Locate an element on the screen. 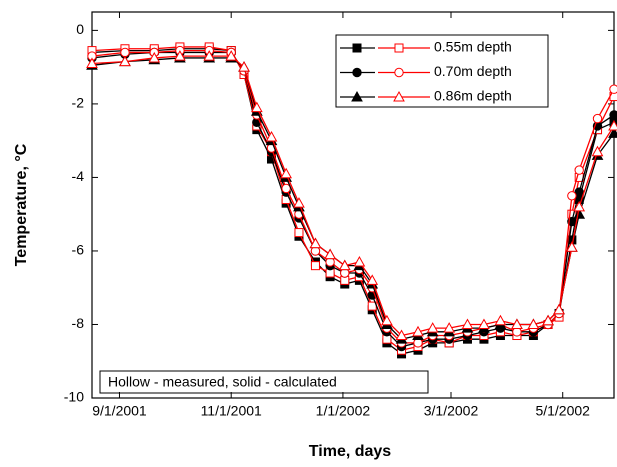 This screenshot has height=467, width=617. y-tick-label: -6 is located at coordinates (78, 250).